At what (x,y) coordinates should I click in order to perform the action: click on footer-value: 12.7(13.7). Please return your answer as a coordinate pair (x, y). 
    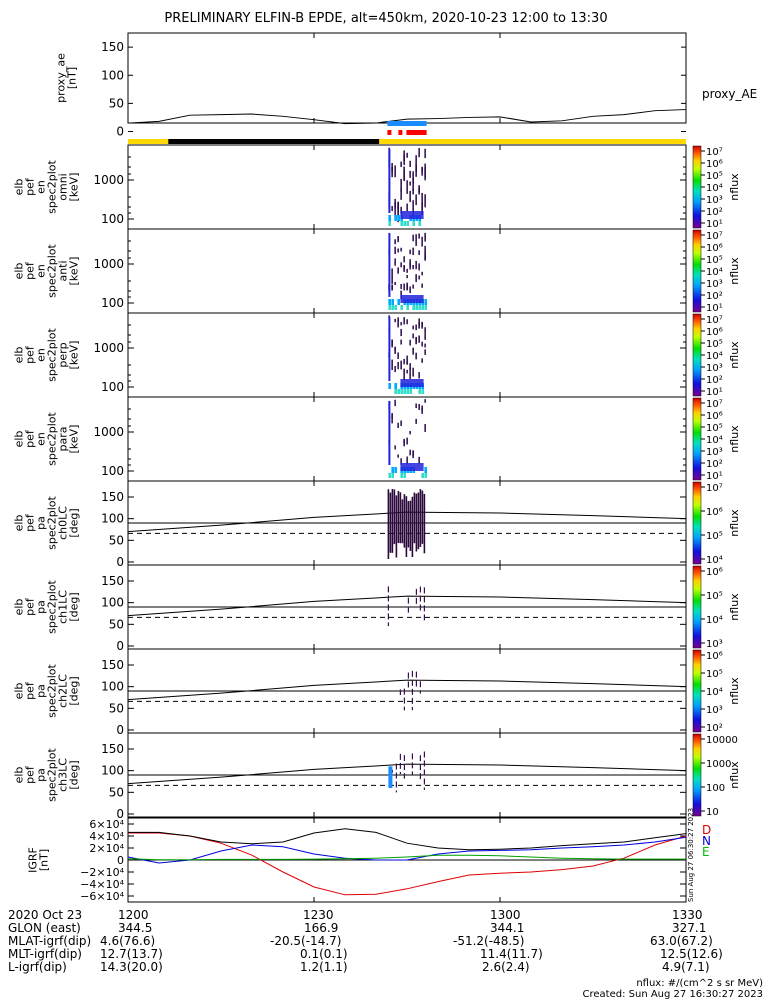
    Looking at the image, I should click on (131, 954).